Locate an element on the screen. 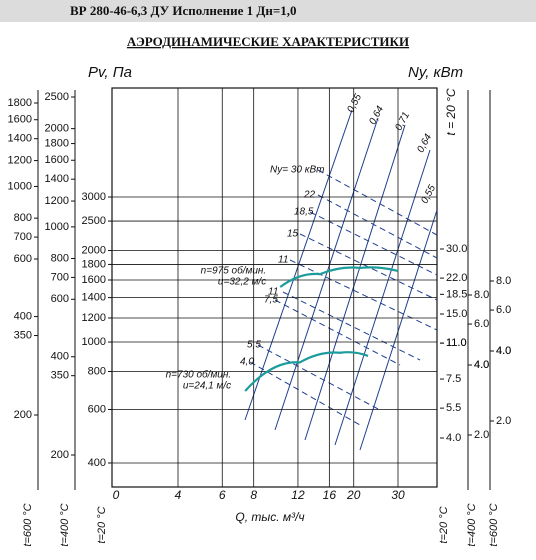  chart-title: АЭРОДИНАМИЧЕСКИЕ ХАРАКТЕРИСТИКИ is located at coordinates (268, 41).